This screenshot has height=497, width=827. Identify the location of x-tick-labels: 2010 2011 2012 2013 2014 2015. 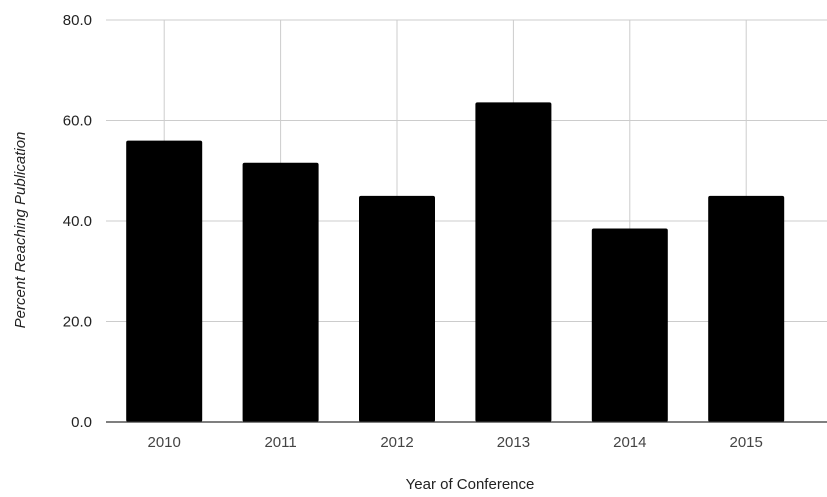
(455, 442).